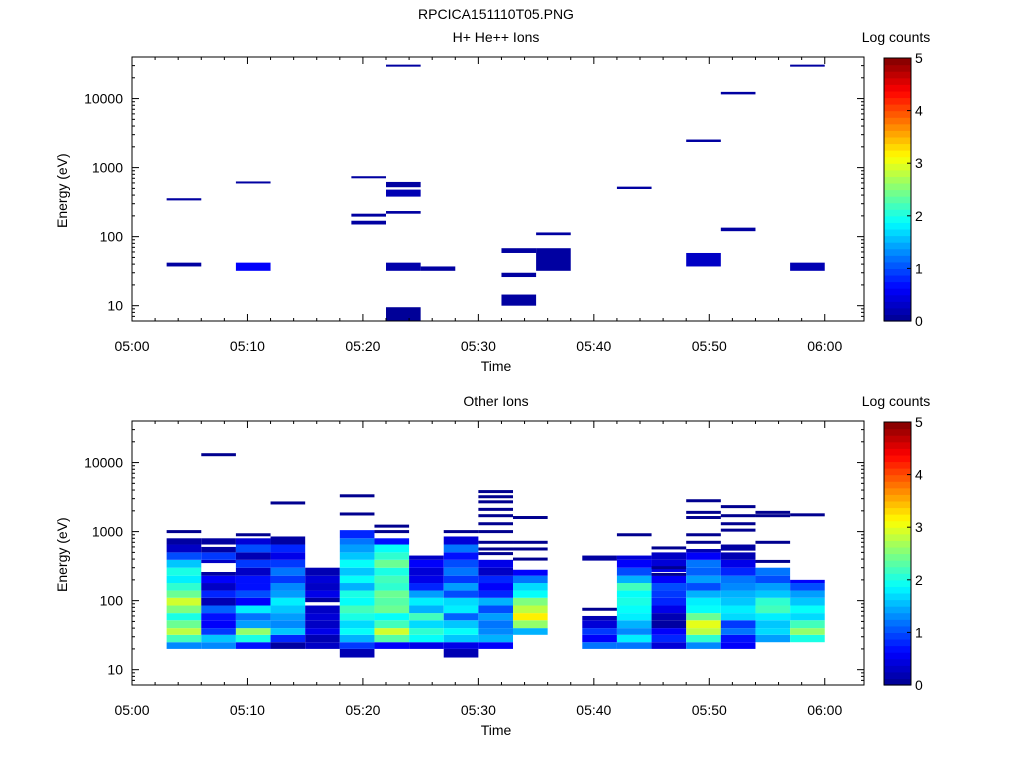 This screenshot has width=1024, height=768. Describe the element at coordinates (496, 366) in the screenshot. I see `panel1-xlabel: Time` at that location.